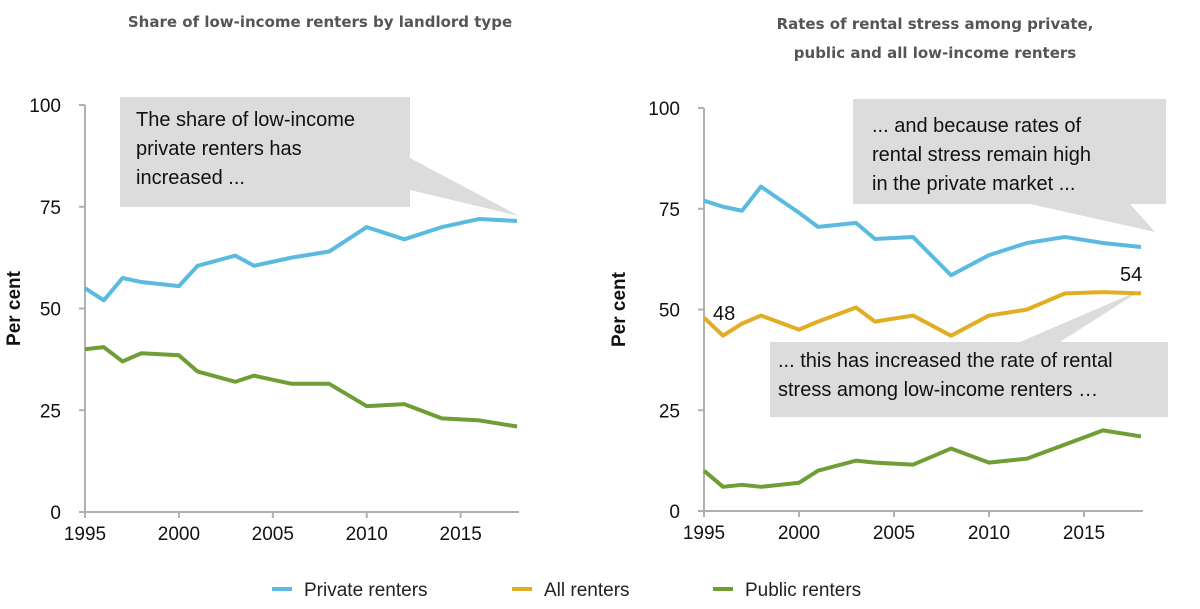 Image resolution: width=1200 pixels, height=609 pixels. What do you see at coordinates (976, 126) in the screenshot?
I see `callout-text: ... and because rates of` at bounding box center [976, 126].